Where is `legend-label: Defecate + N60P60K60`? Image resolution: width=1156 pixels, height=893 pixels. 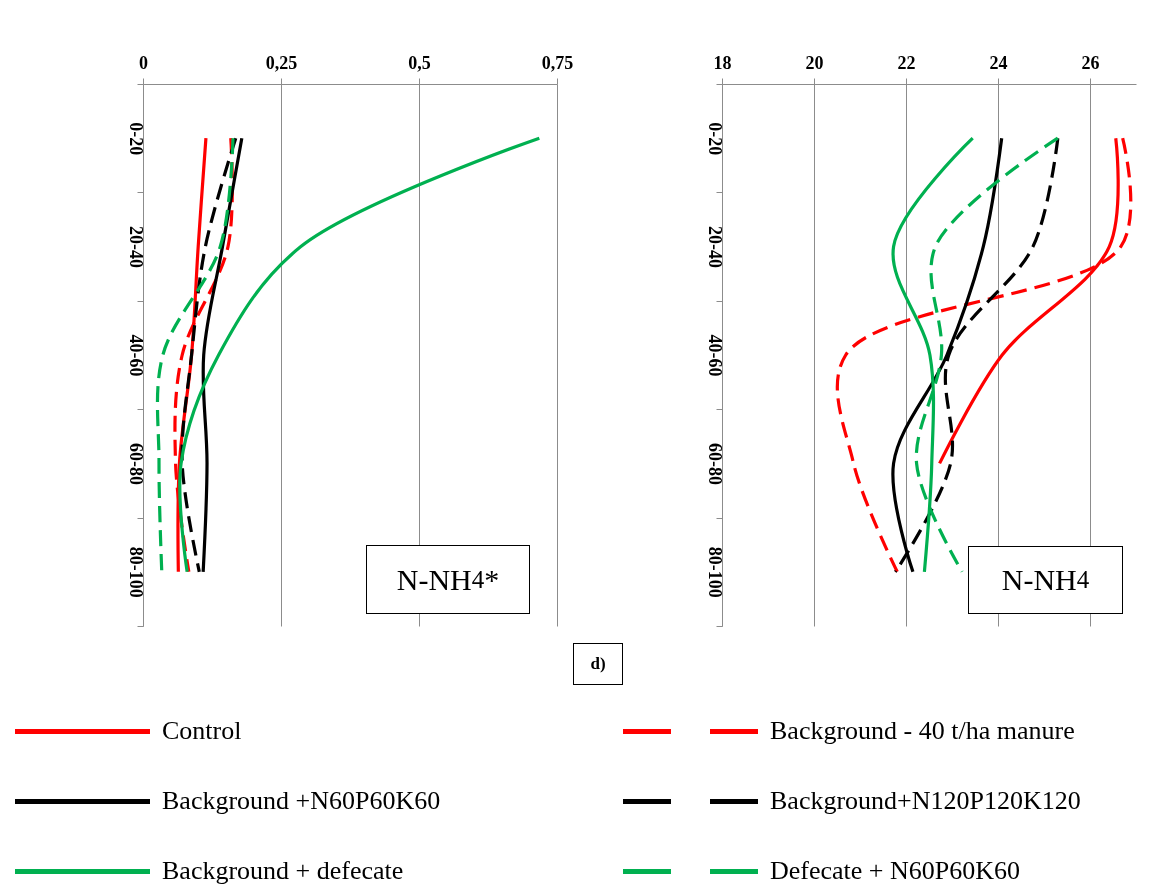
legend-label: Defecate + N60P60K60 is located at coordinates (895, 871).